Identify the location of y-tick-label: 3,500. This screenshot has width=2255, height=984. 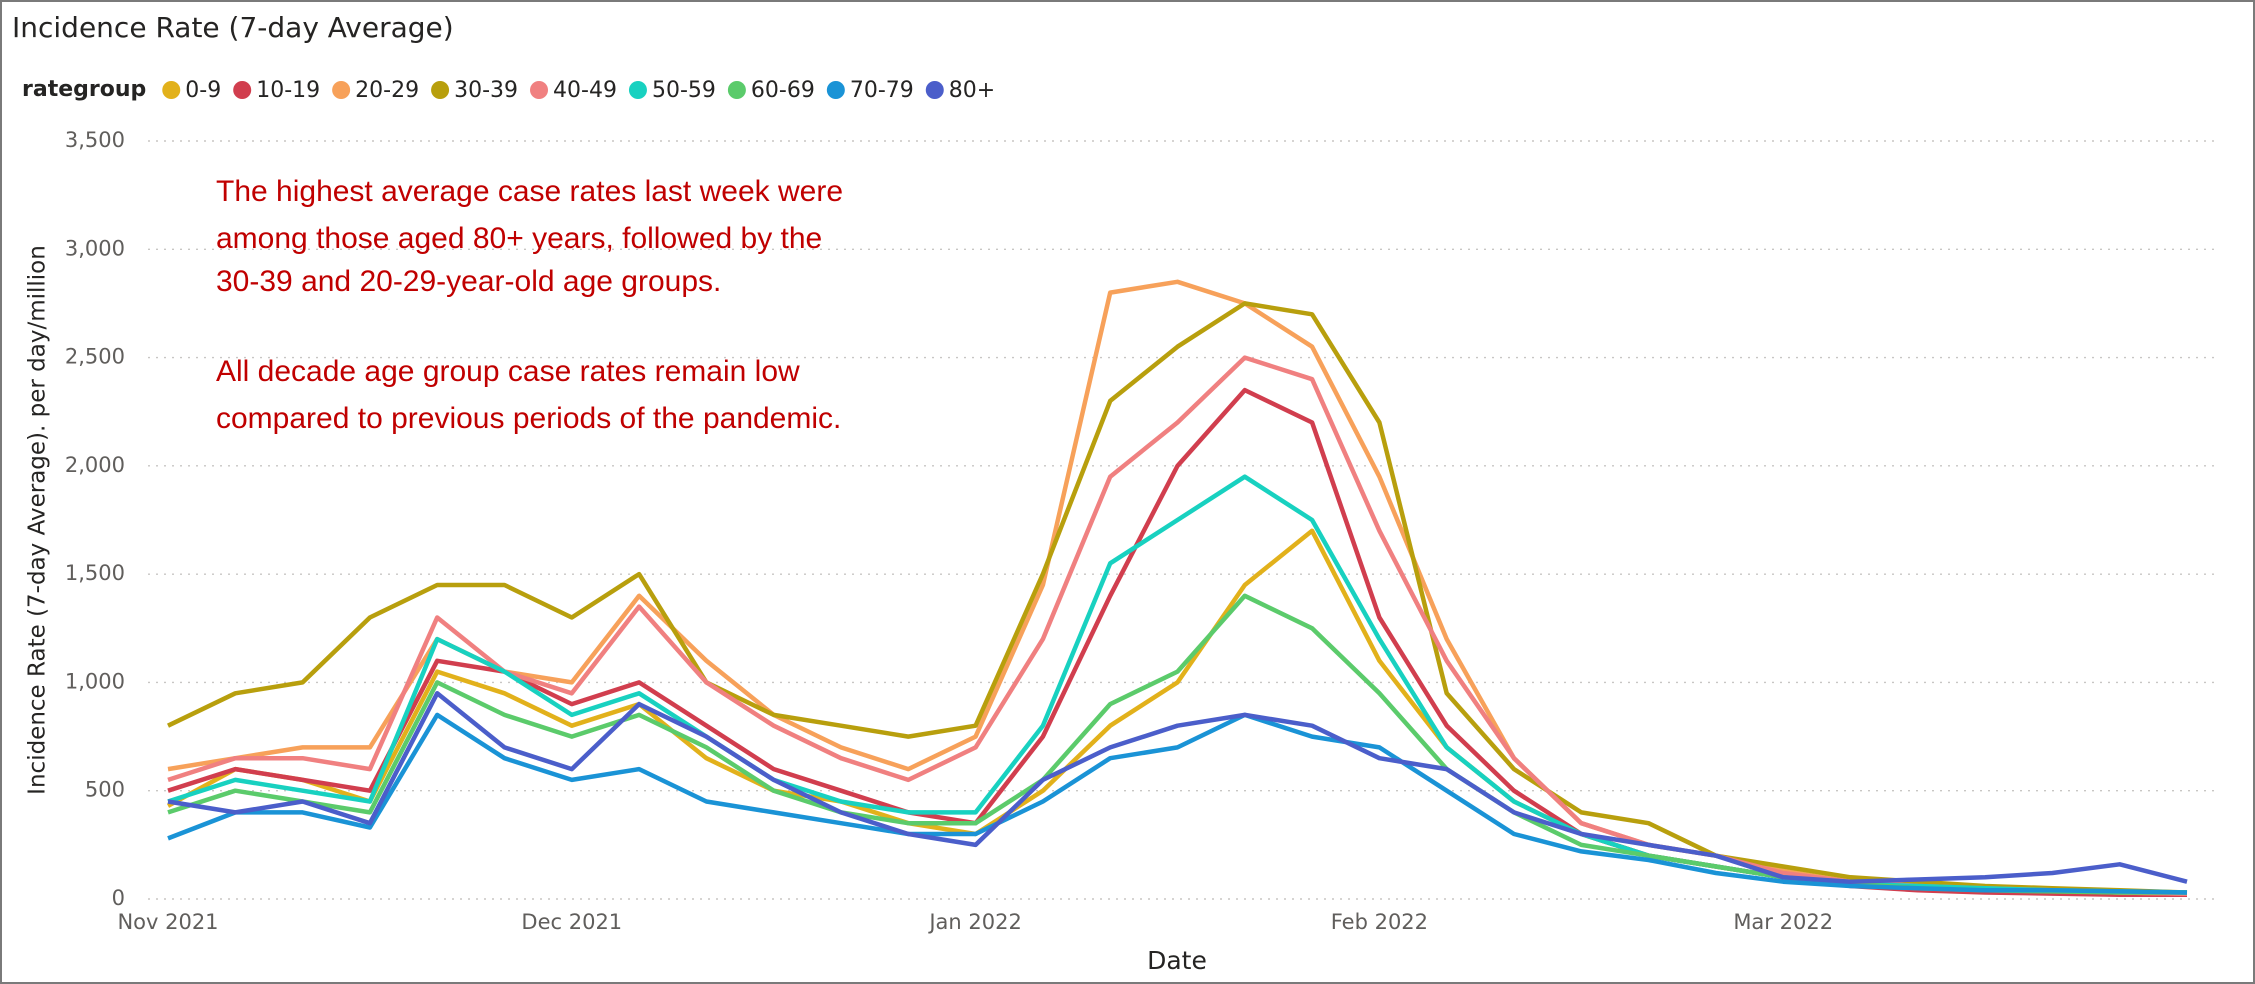
(95, 140).